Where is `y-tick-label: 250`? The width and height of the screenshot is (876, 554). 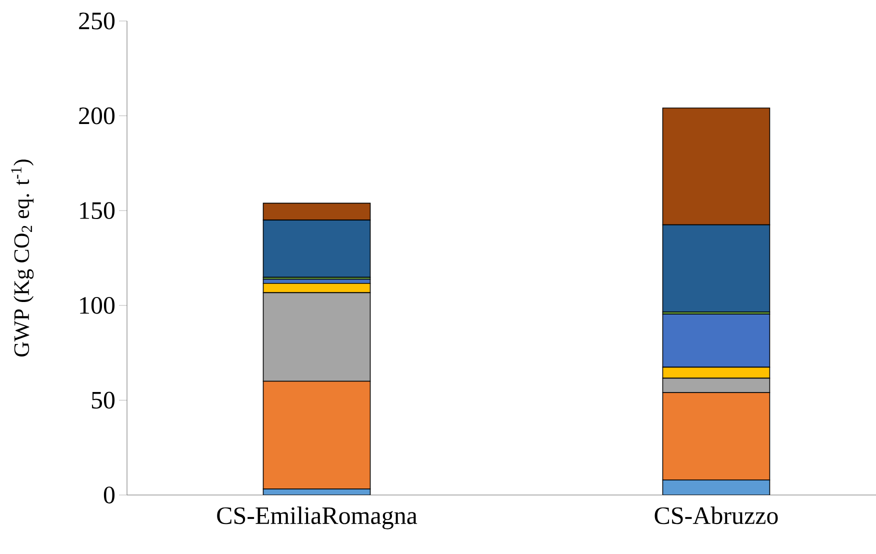 y-tick-label: 250 is located at coordinates (97, 21).